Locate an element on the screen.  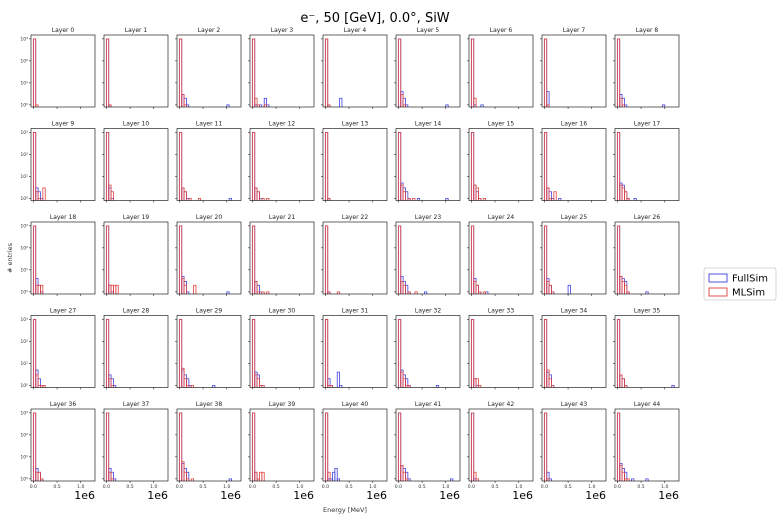
panel-title: Layer 32 is located at coordinates (428, 311).